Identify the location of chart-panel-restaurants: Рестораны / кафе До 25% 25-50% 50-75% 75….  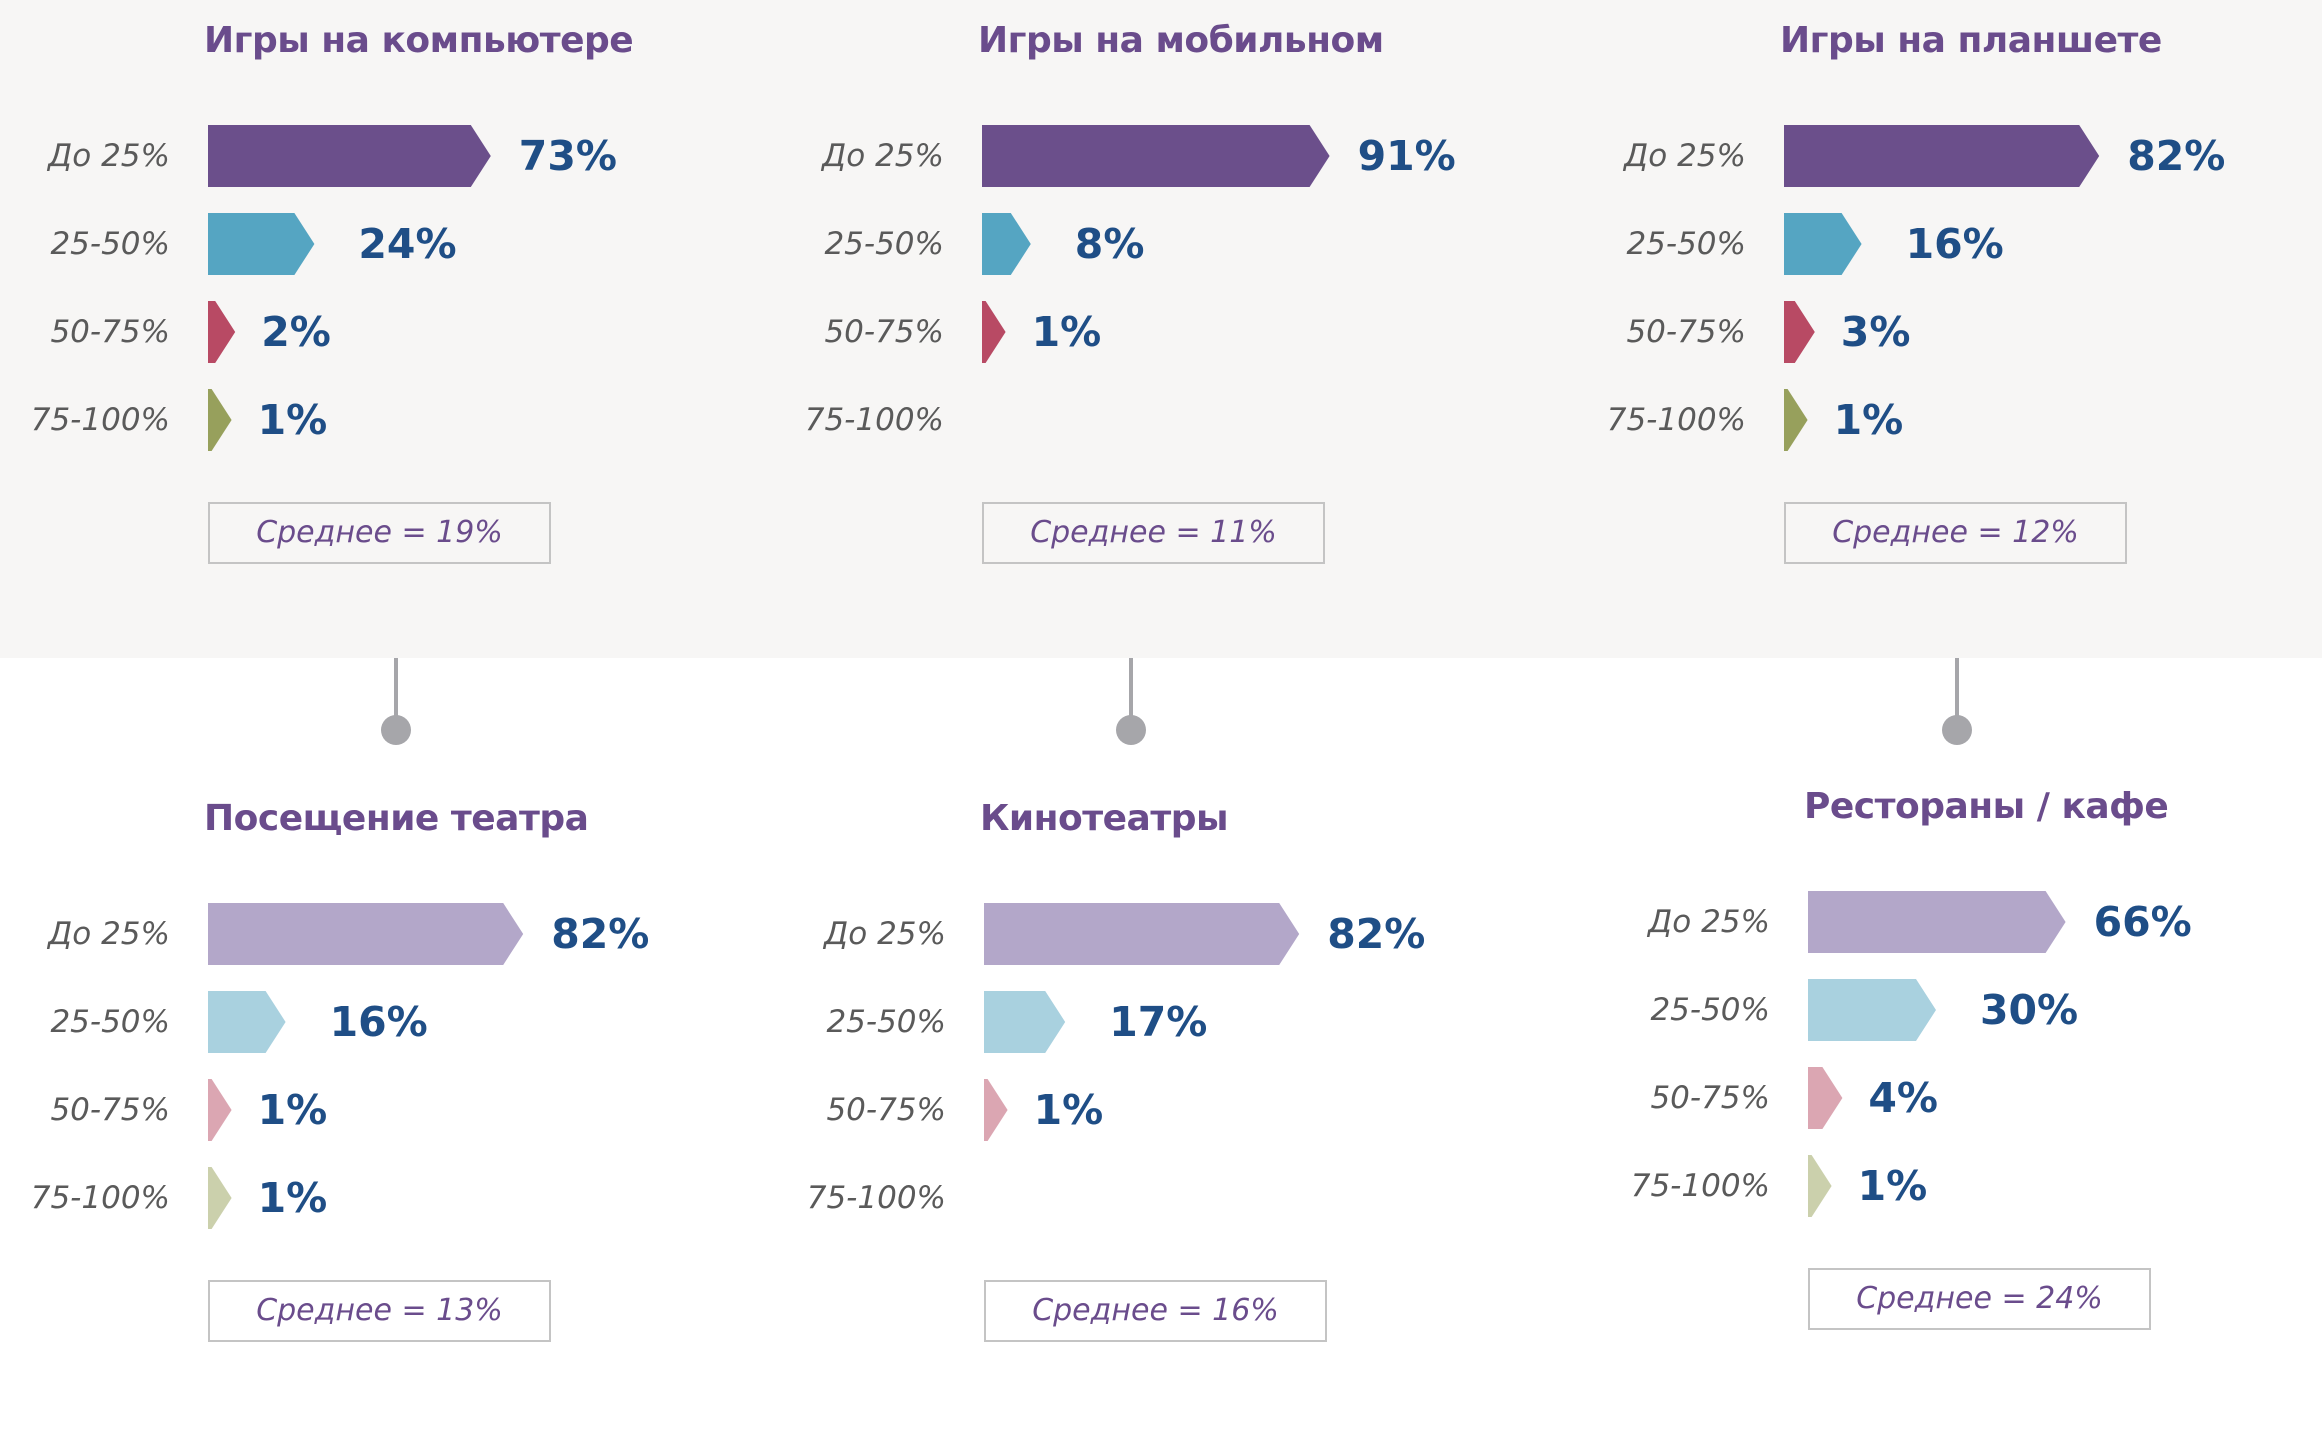
(1950, 1106).